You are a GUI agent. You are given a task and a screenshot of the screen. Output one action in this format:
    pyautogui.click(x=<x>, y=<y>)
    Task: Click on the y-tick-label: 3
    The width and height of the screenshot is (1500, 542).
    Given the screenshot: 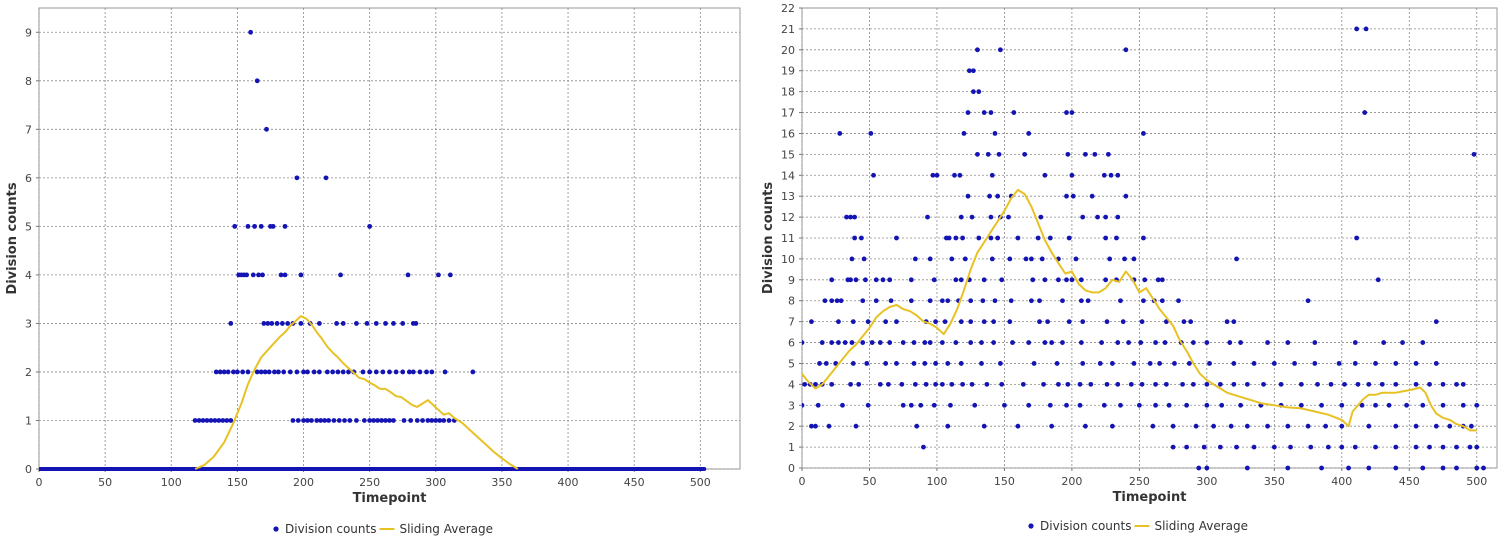 What is the action you would take?
    pyautogui.click(x=28, y=323)
    